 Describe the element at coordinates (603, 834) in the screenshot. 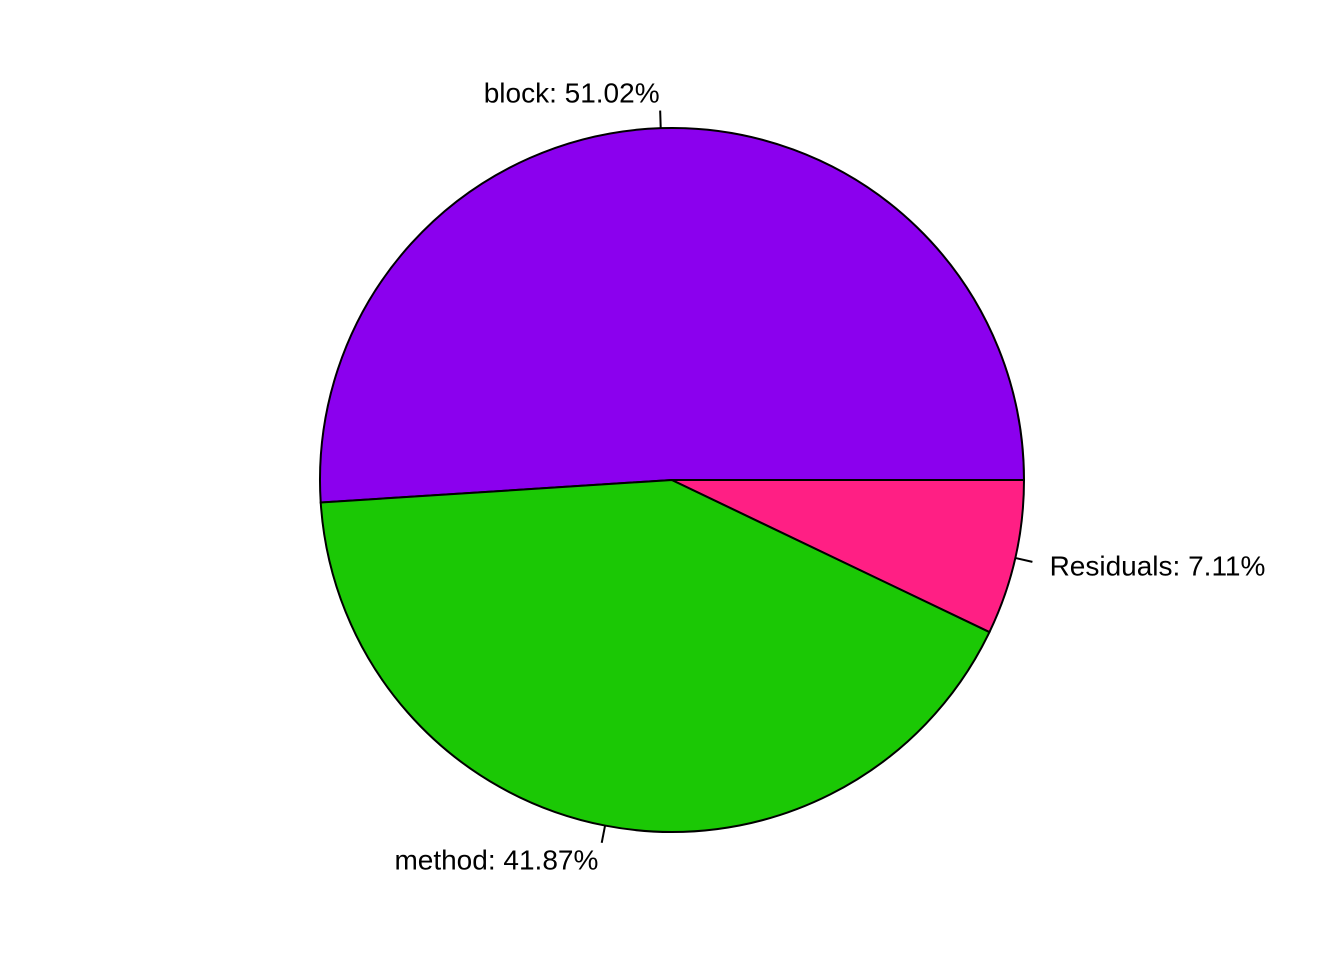

I see `label-tick-method` at that location.